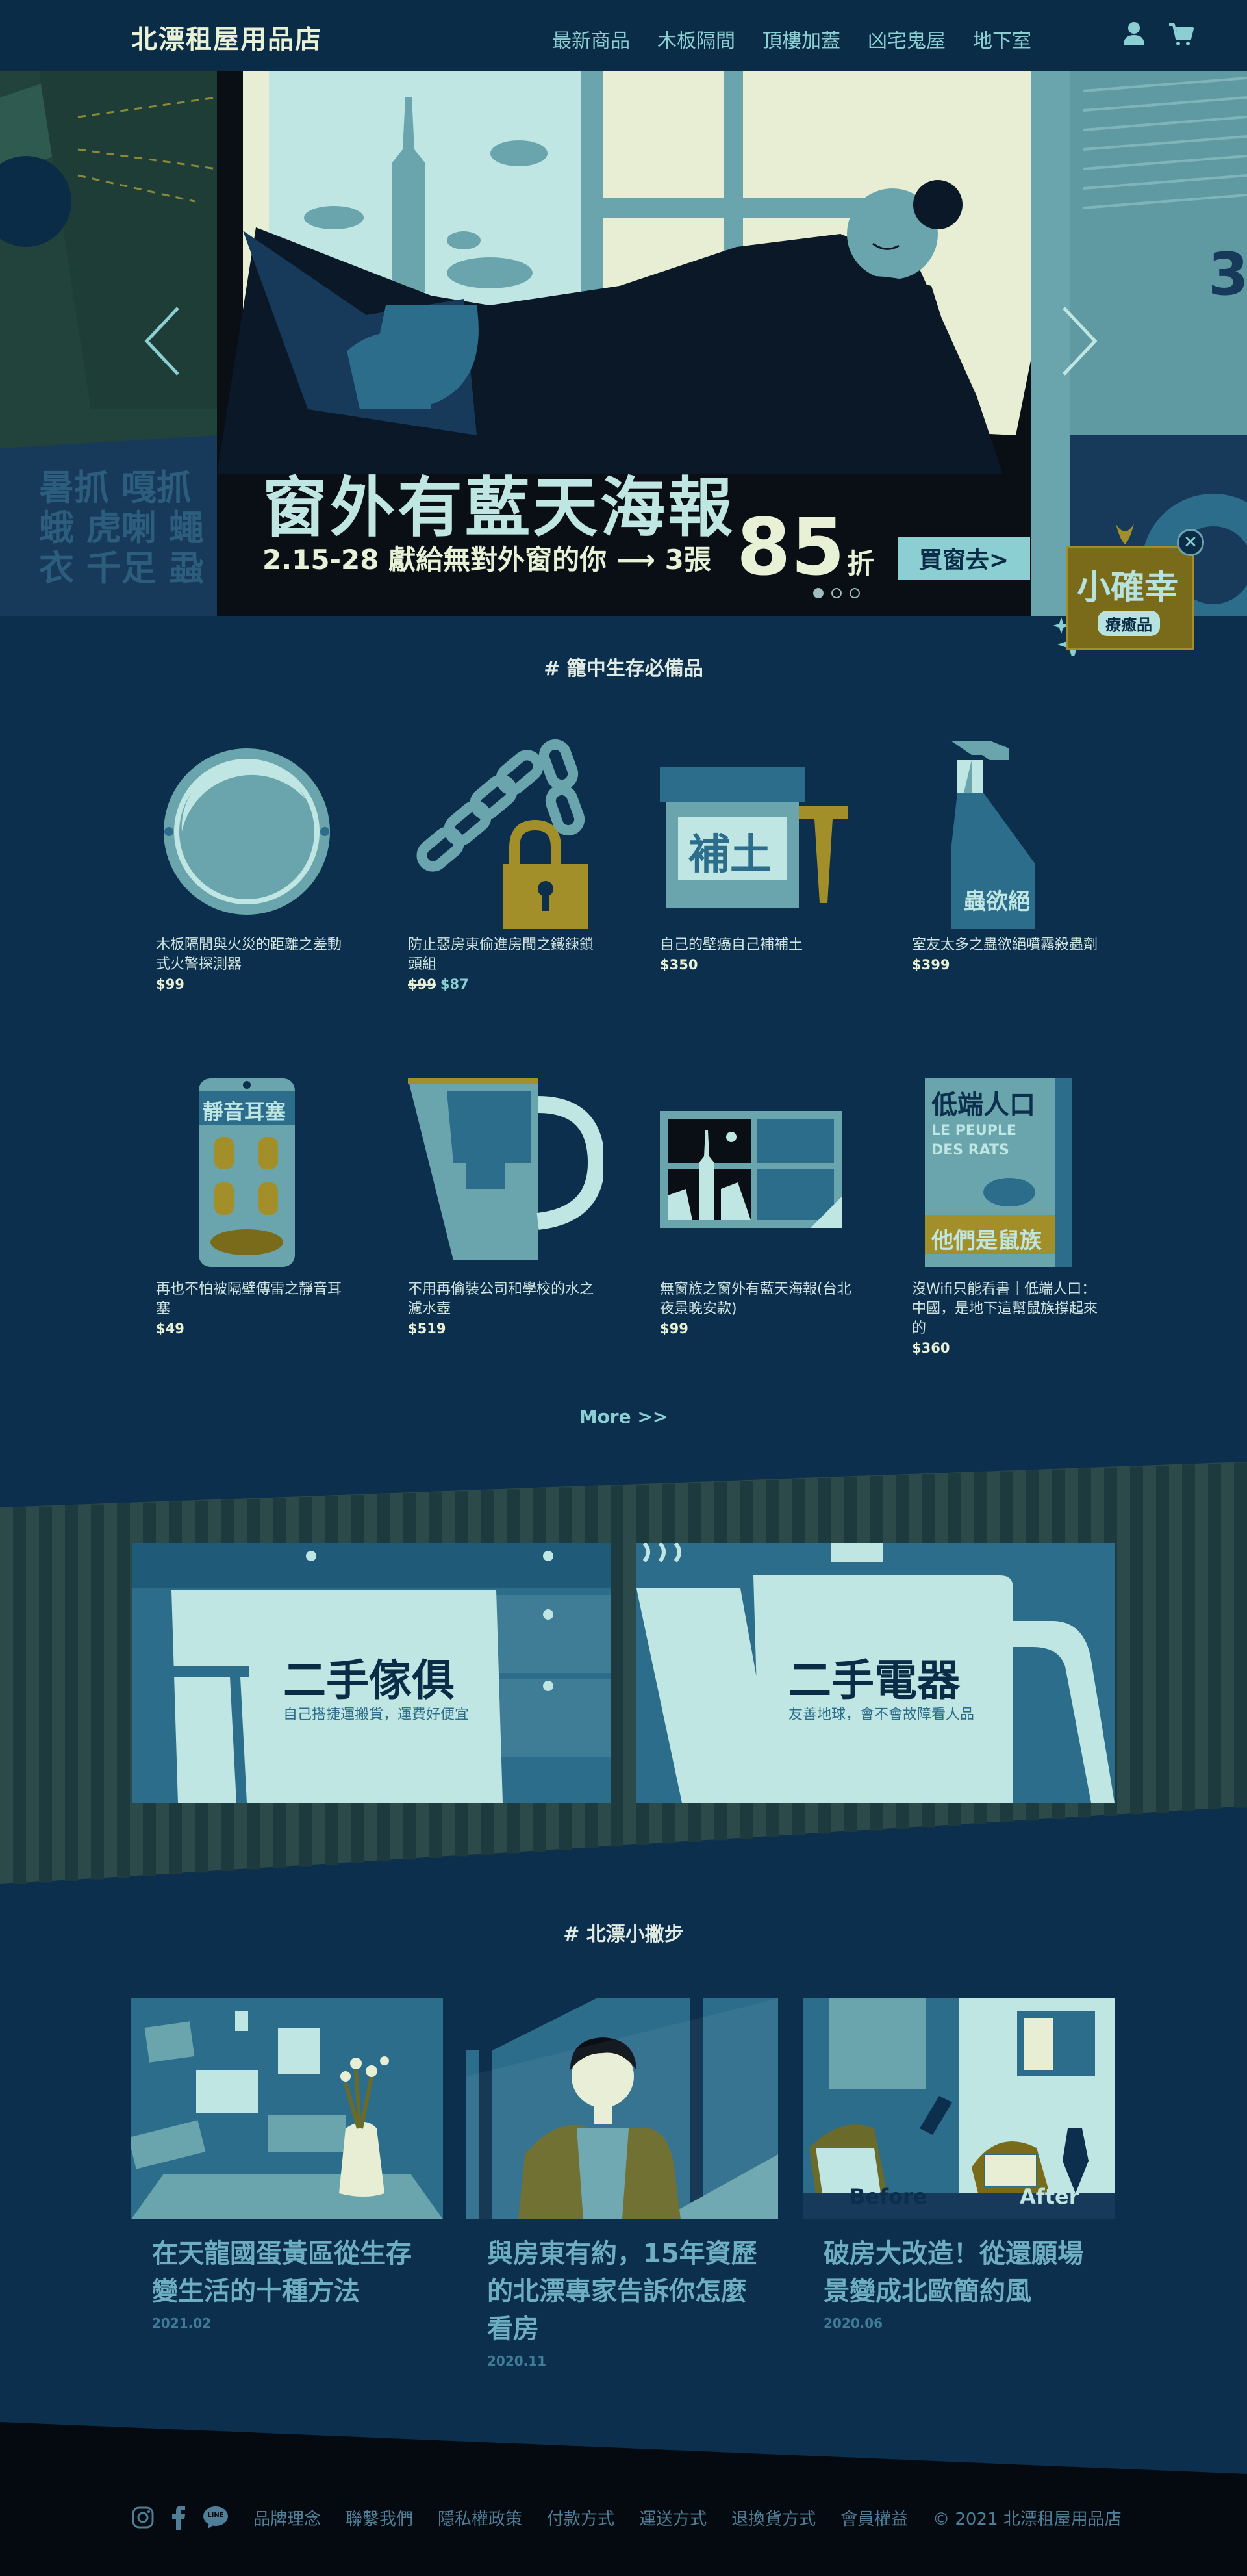 The height and width of the screenshot is (2576, 1247). I want to click on product-price: $360, so click(931, 1348).